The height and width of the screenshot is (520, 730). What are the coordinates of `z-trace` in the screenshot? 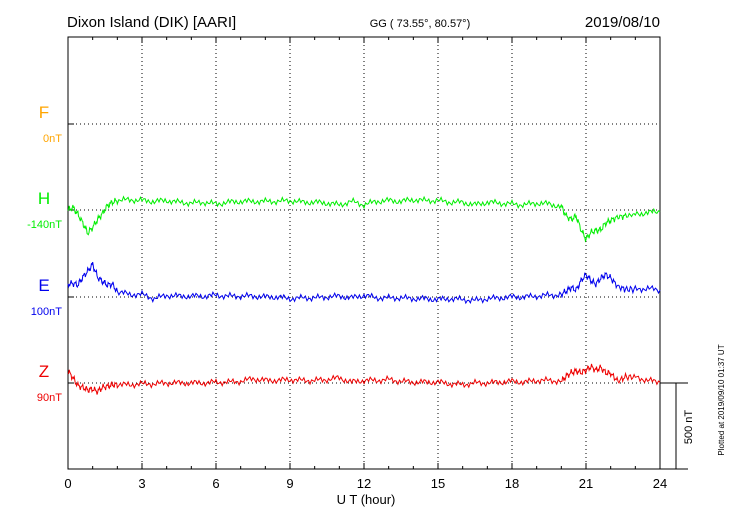 It's located at (364, 379).